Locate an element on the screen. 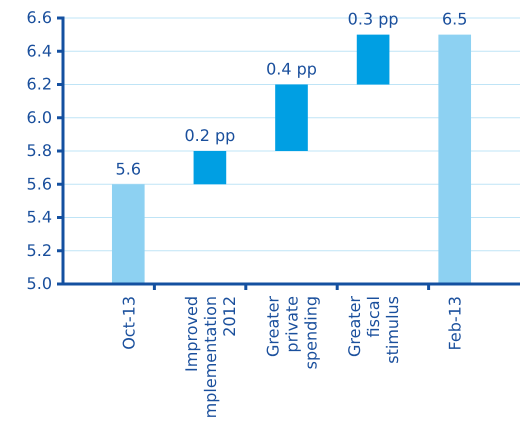 The image size is (520, 441). y-tick-label: 6.2 is located at coordinates (39, 84).